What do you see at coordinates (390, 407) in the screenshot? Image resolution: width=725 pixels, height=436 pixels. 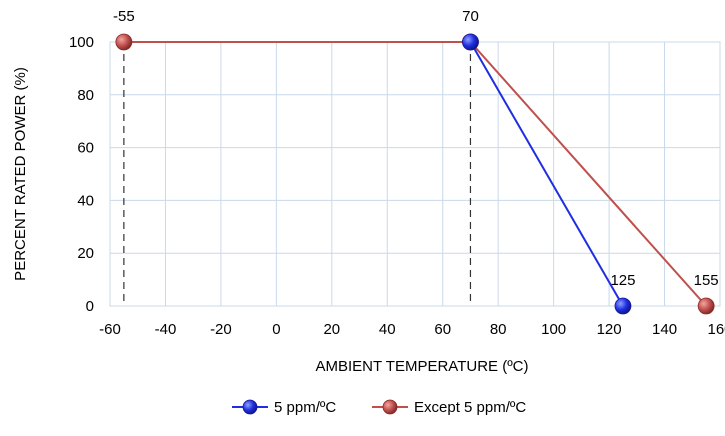 I see `legend-marker-except-5ppm` at bounding box center [390, 407].